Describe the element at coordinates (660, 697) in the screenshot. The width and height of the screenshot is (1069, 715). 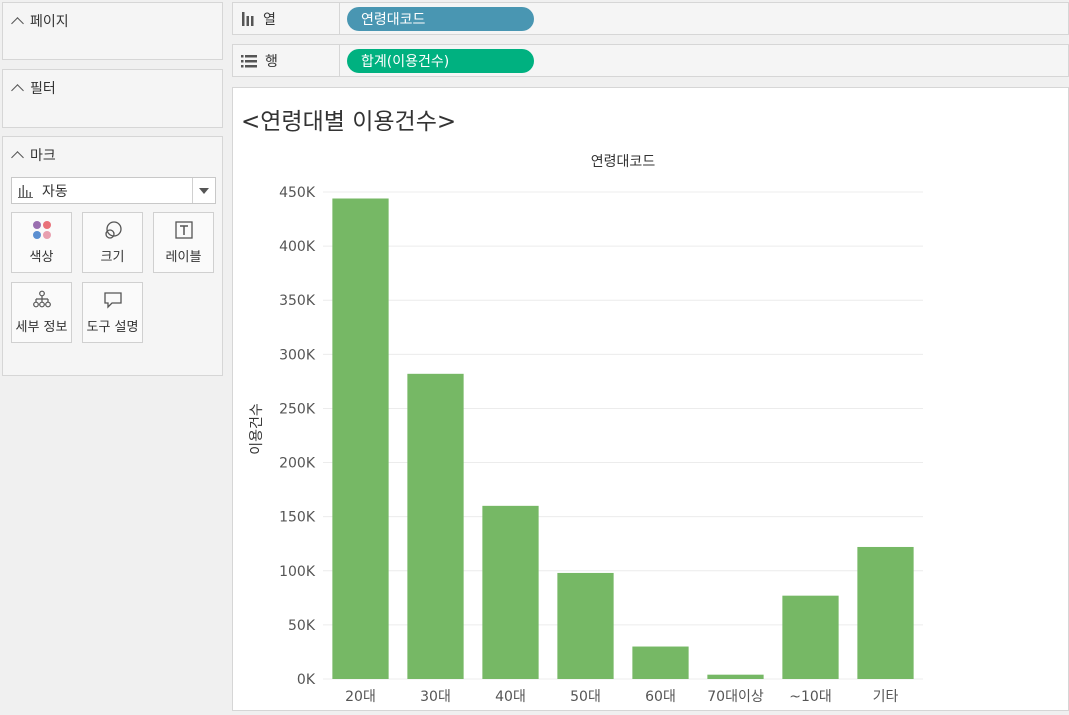
I see `x-tick-label: 60대` at that location.